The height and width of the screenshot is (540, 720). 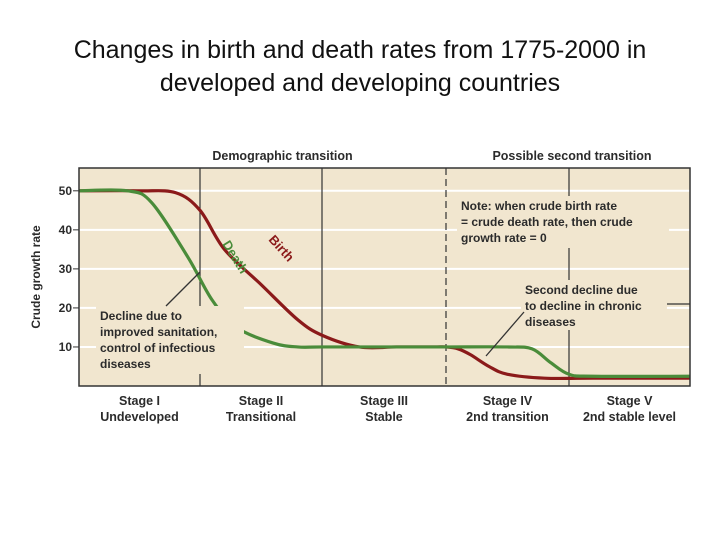 What do you see at coordinates (504, 238) in the screenshot?
I see `annotation-note-line: growth rate = 0` at bounding box center [504, 238].